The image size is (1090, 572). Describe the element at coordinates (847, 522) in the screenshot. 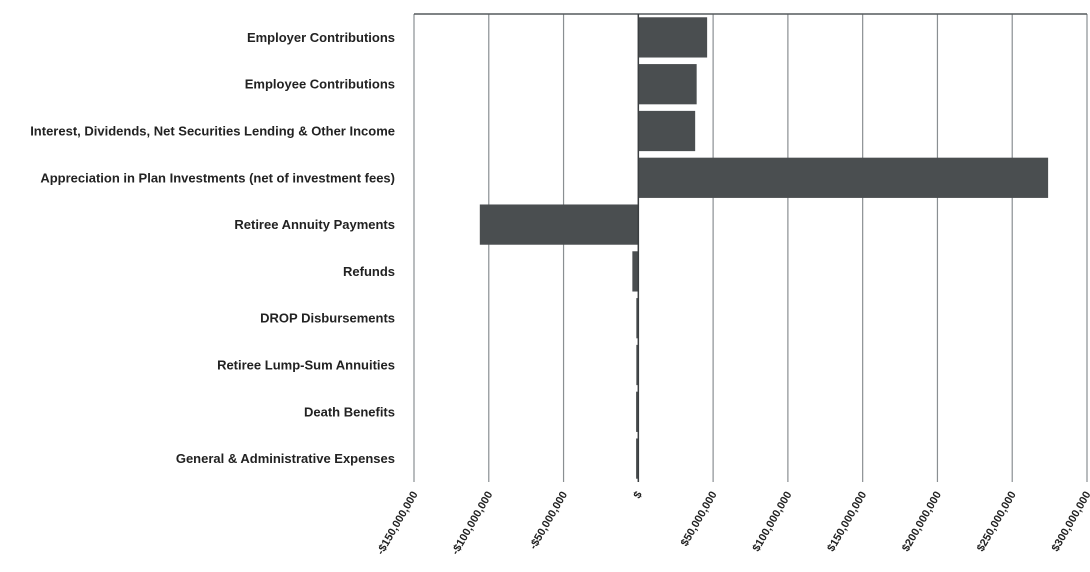

I see `x-tick-label: $150,000,000` at that location.